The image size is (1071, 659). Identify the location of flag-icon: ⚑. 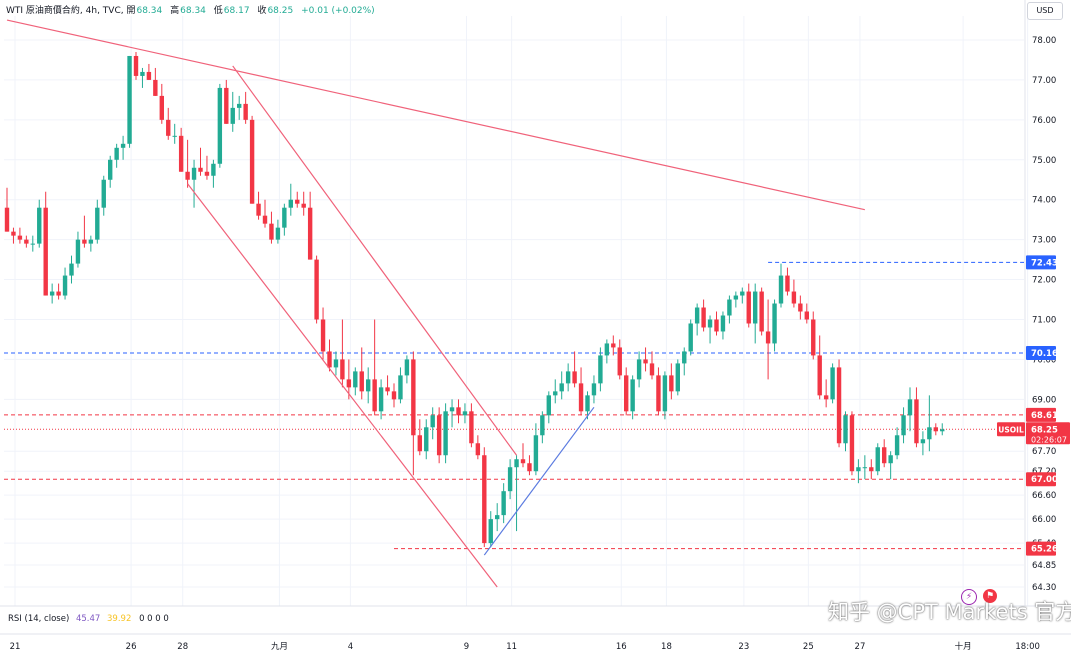
(990, 596).